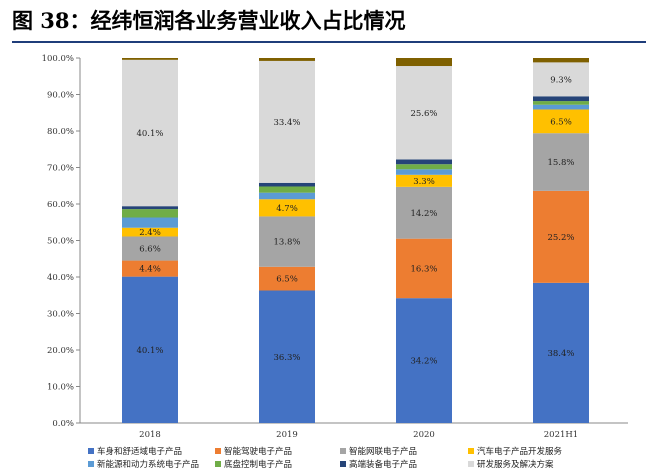  I want to click on data-label: 33.4%, so click(286, 123).